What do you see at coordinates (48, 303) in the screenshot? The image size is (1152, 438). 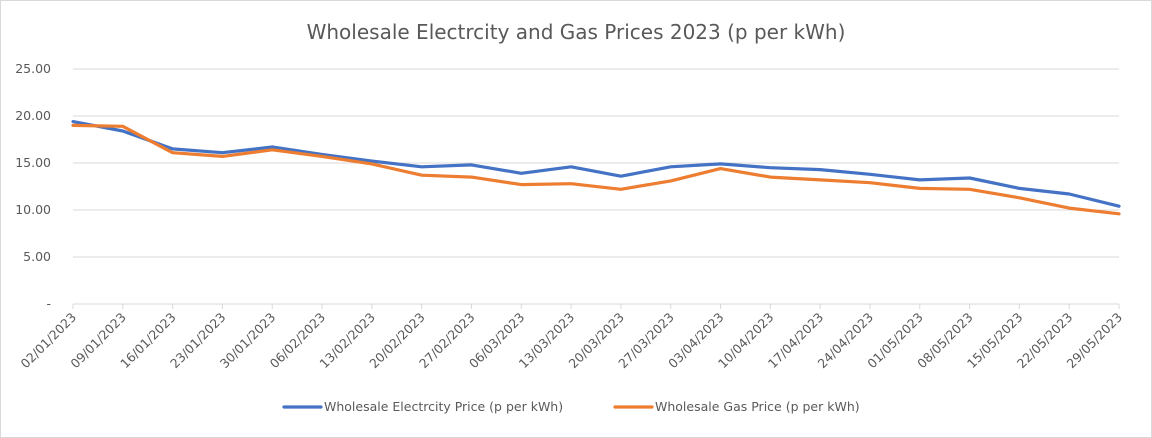 I see `y-tick-label: -` at bounding box center [48, 303].